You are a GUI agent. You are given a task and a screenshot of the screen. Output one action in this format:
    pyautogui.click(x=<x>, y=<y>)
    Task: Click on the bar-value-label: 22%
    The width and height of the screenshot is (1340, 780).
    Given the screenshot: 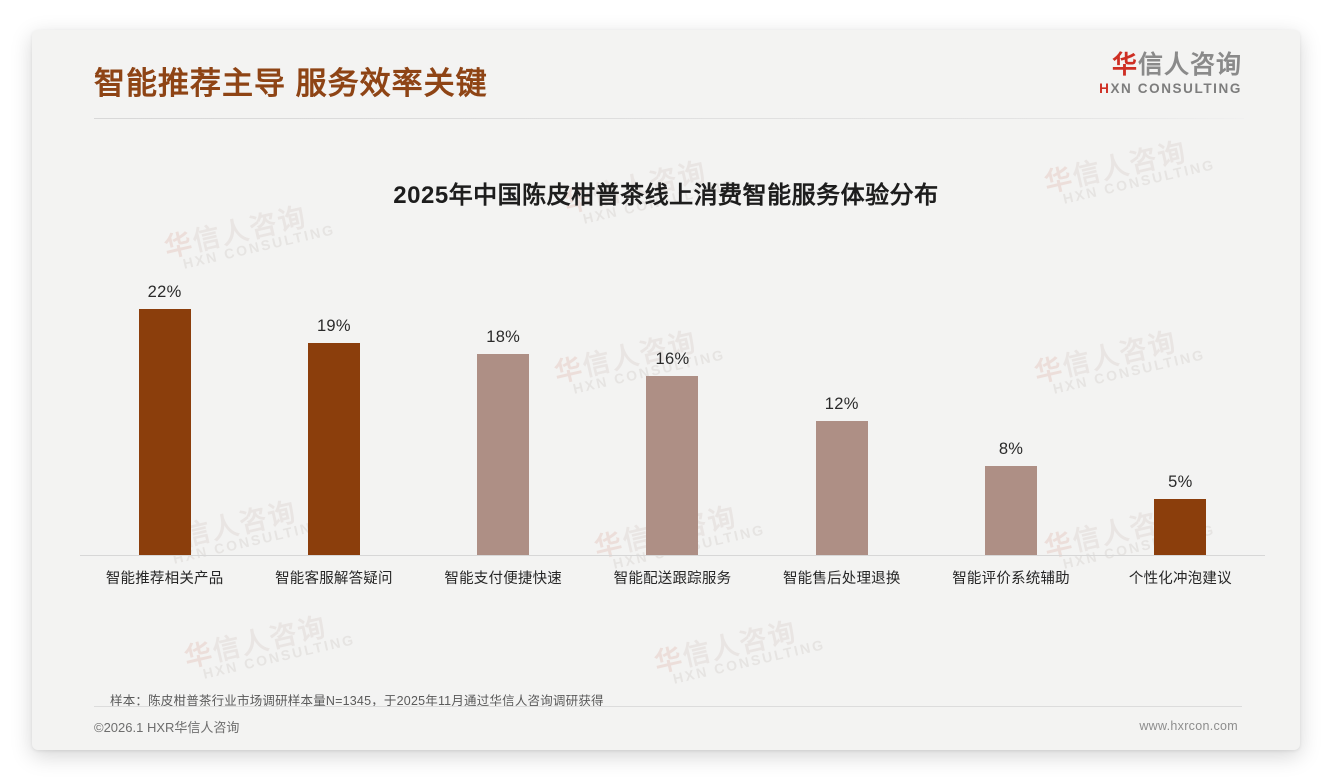 What is the action you would take?
    pyautogui.click(x=164, y=292)
    